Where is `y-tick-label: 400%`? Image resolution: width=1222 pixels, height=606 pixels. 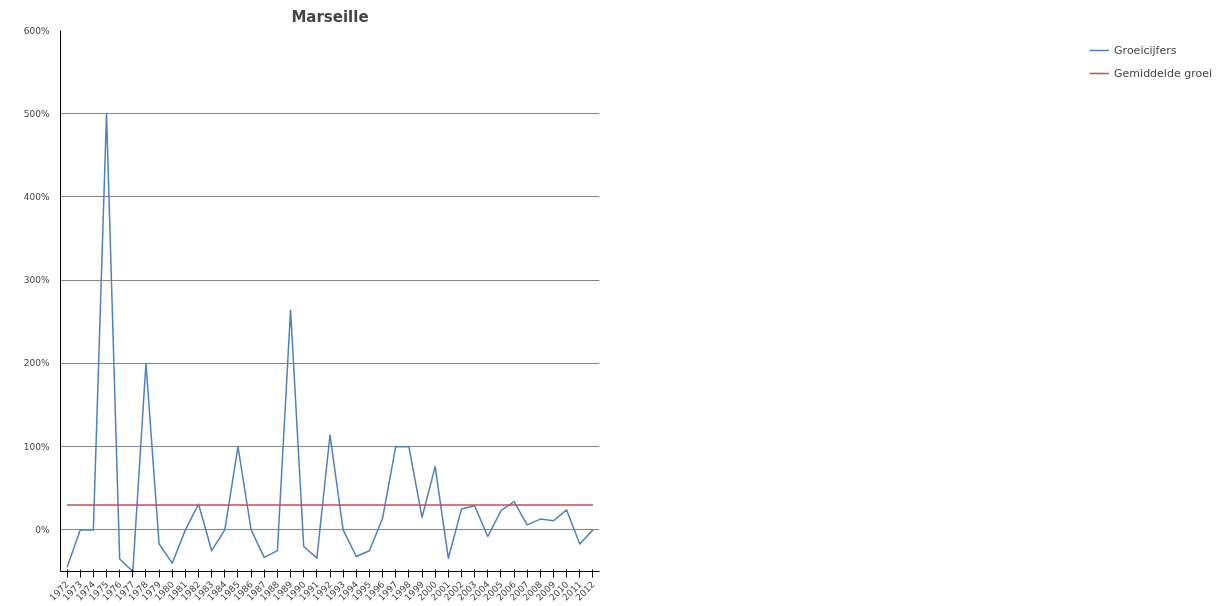
y-tick-label: 400% is located at coordinates (36, 196).